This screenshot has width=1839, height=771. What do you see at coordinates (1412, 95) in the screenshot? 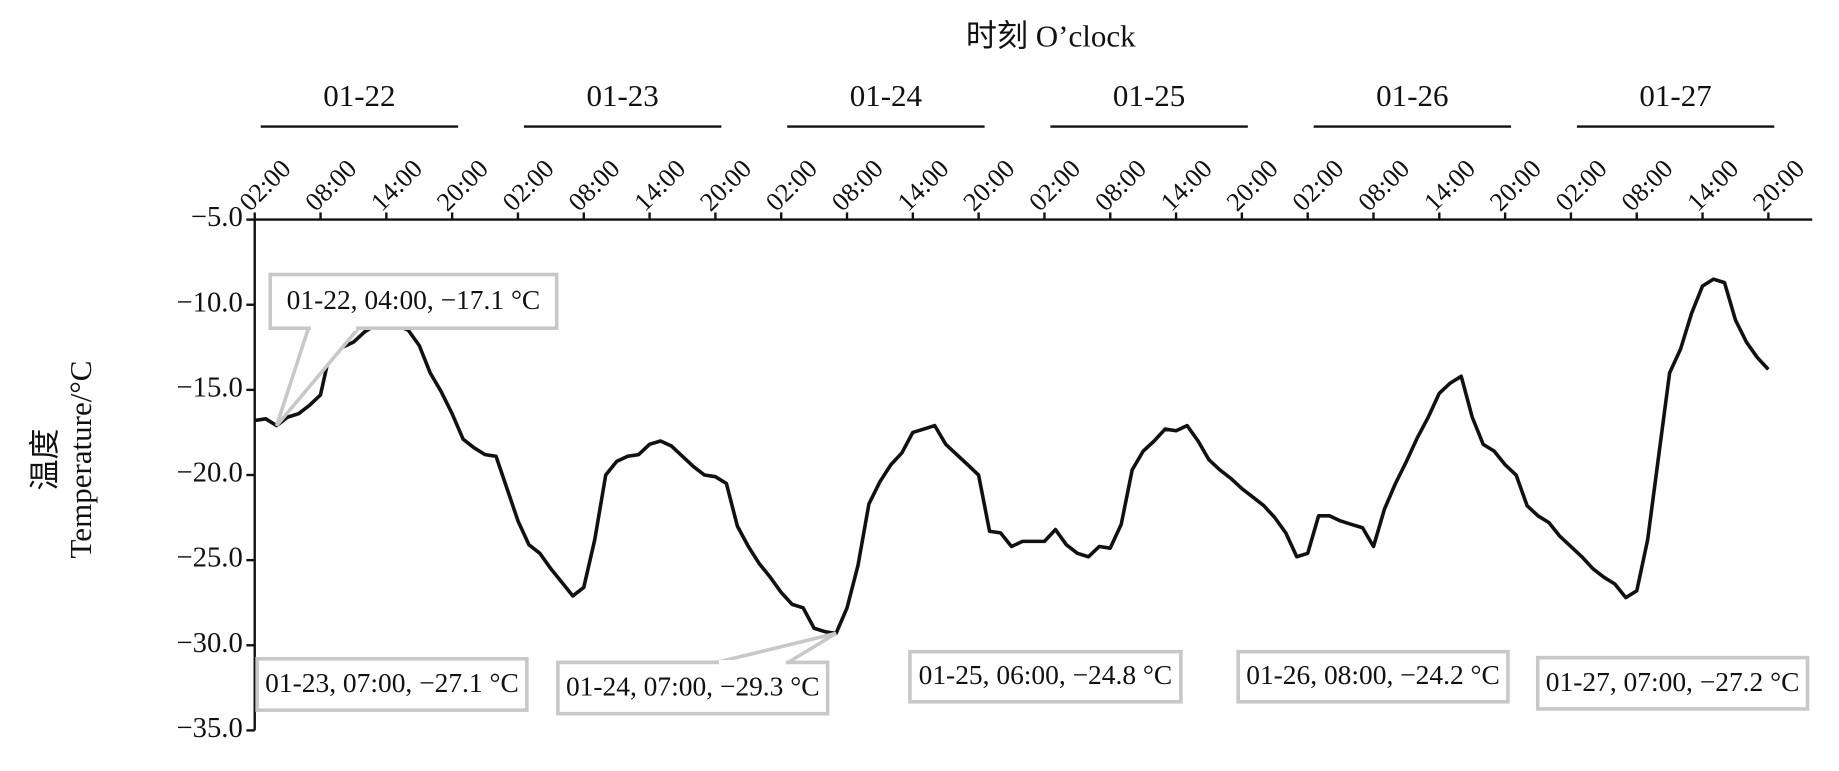
I see `x-group-label: 01-26` at bounding box center [1412, 95].